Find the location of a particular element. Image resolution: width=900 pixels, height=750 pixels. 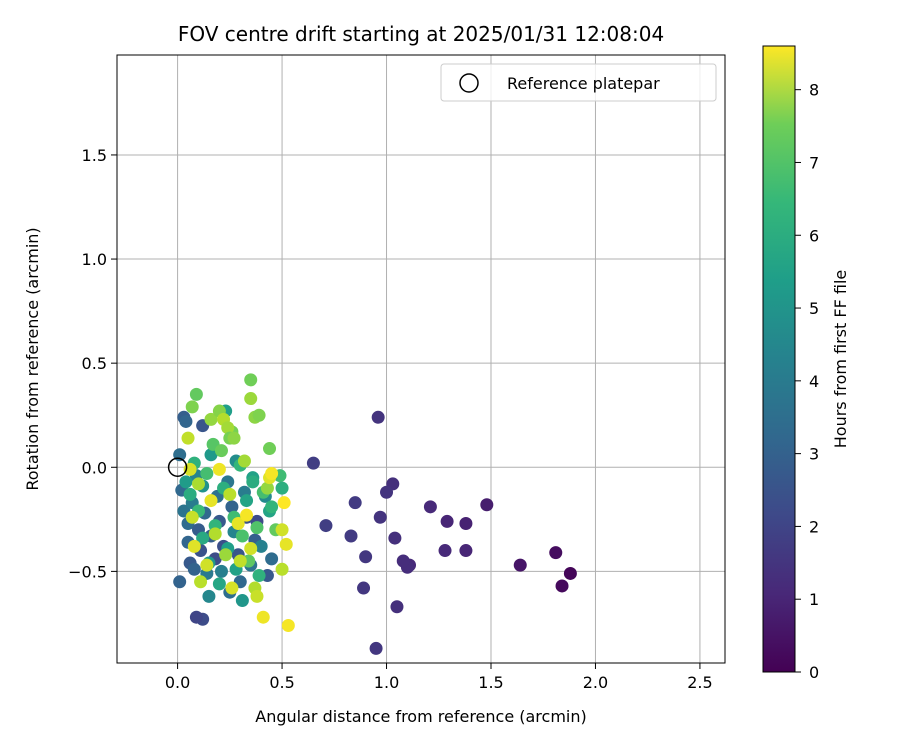

colorbar-ticks: 0 1 2 3 4 5 6 7 8 is located at coordinates (807, 381).